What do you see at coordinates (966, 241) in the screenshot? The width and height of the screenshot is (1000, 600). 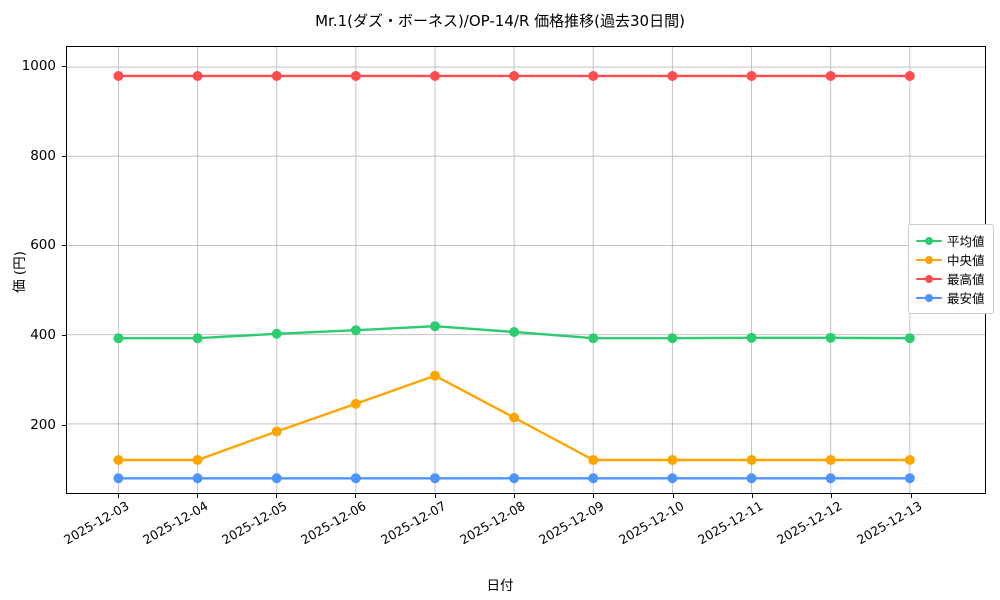 I see `legend-label: 平均値` at bounding box center [966, 241].